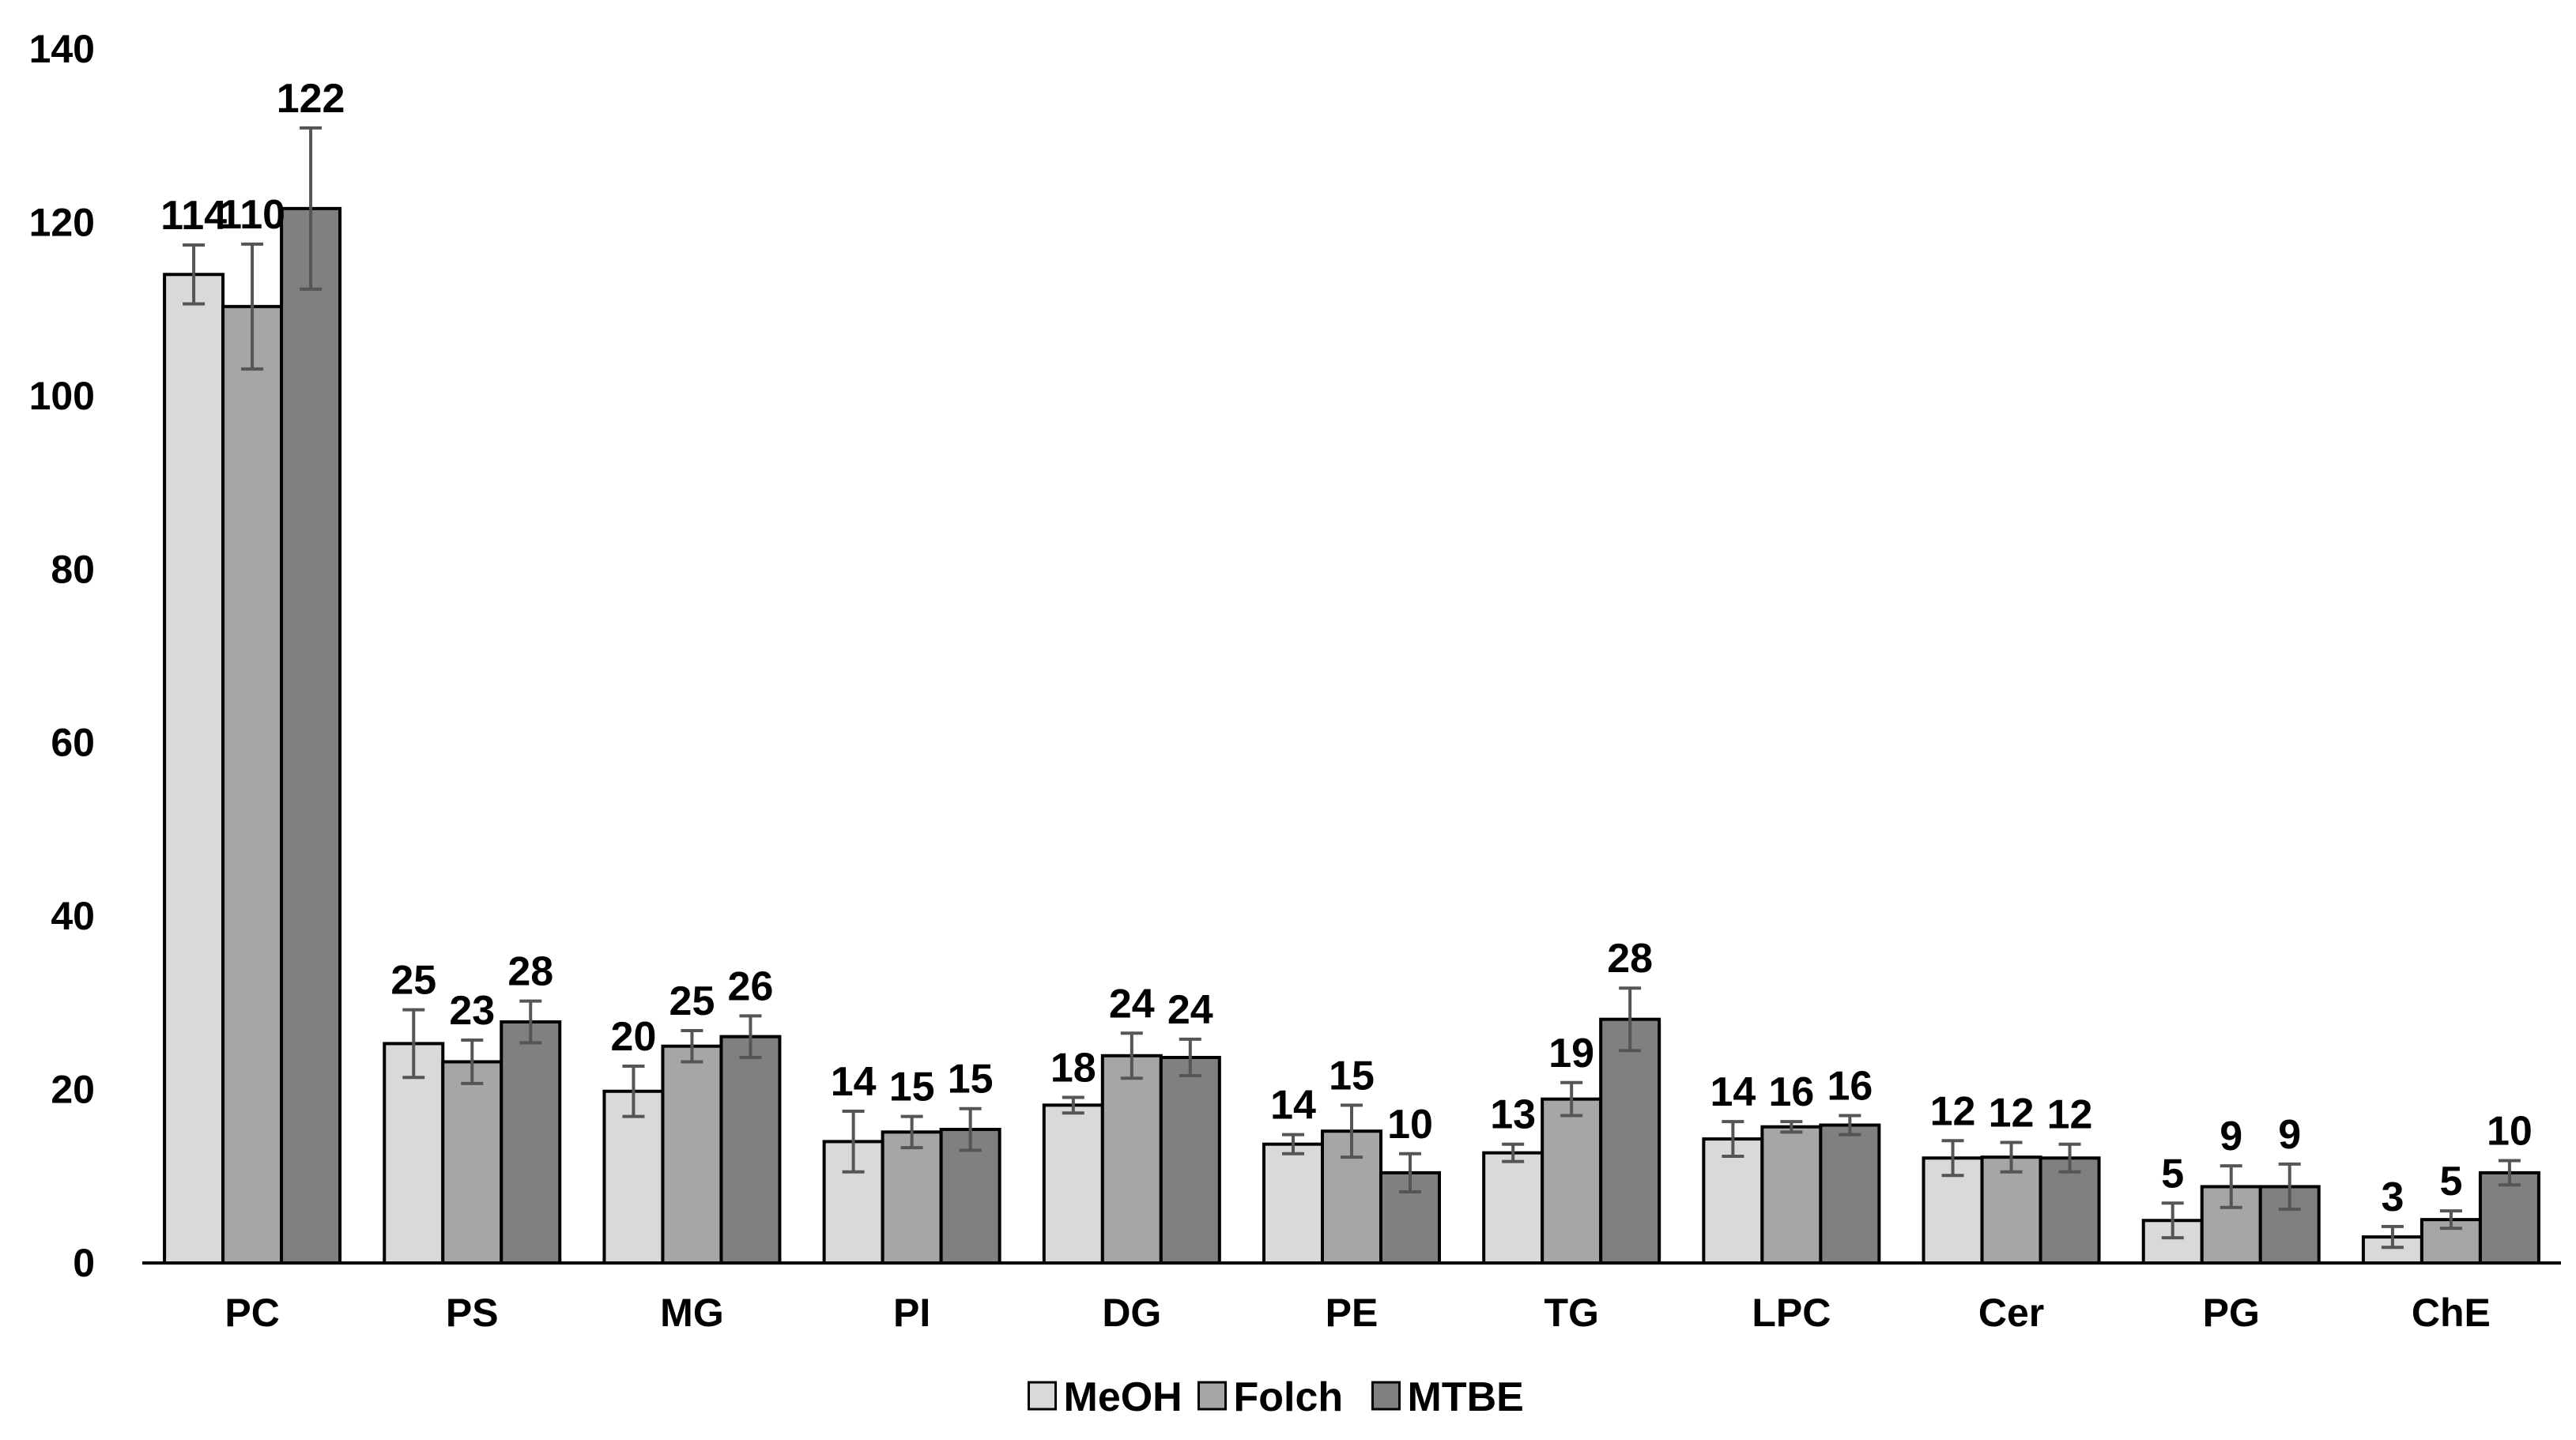 This screenshot has height=1440, width=2576. Describe the element at coordinates (1733, 1139) in the screenshot. I see `error-bar-meoh-lpc` at that location.